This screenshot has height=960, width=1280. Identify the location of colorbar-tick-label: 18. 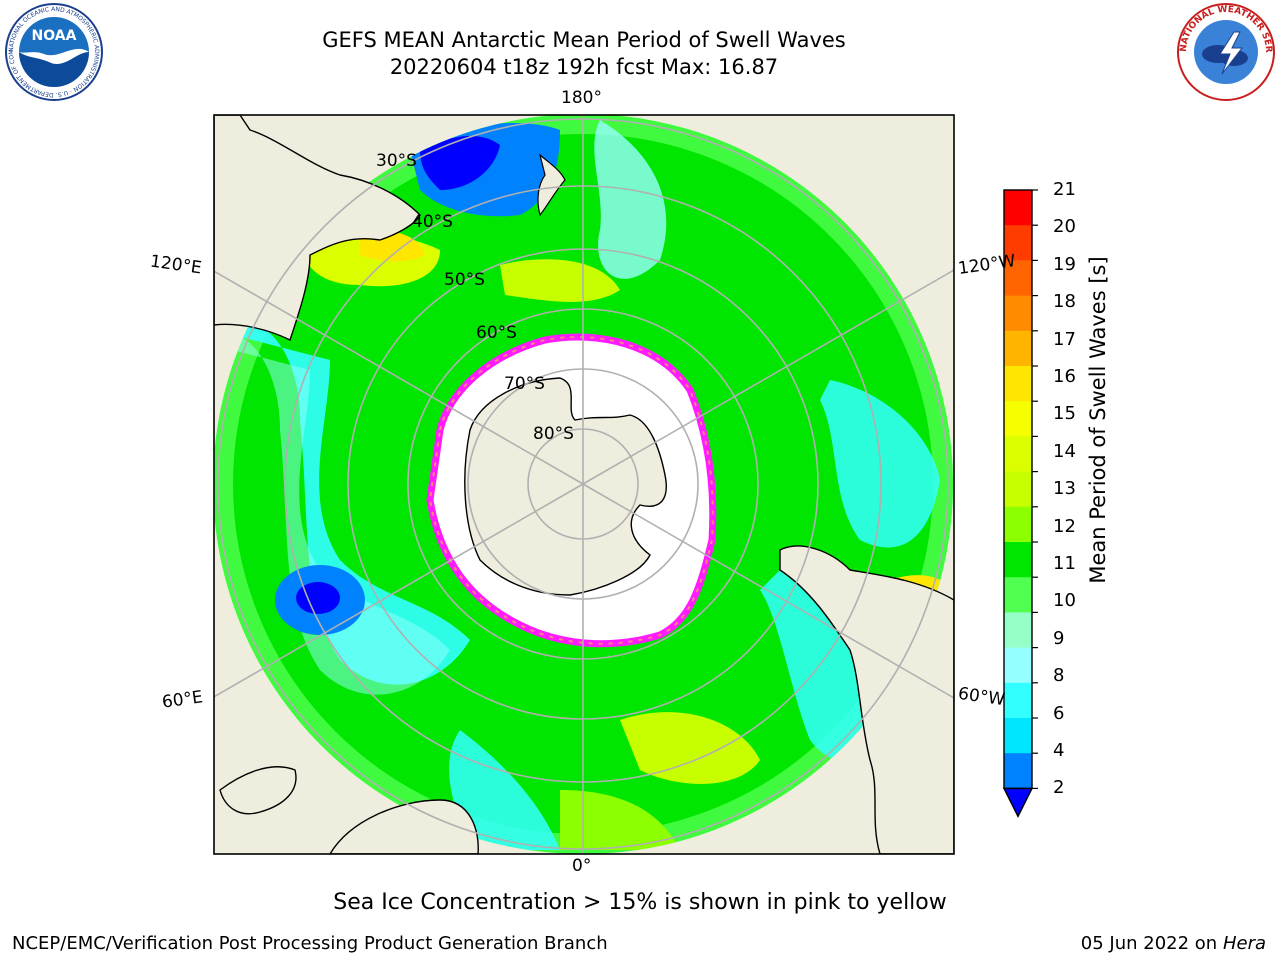
(1064, 302).